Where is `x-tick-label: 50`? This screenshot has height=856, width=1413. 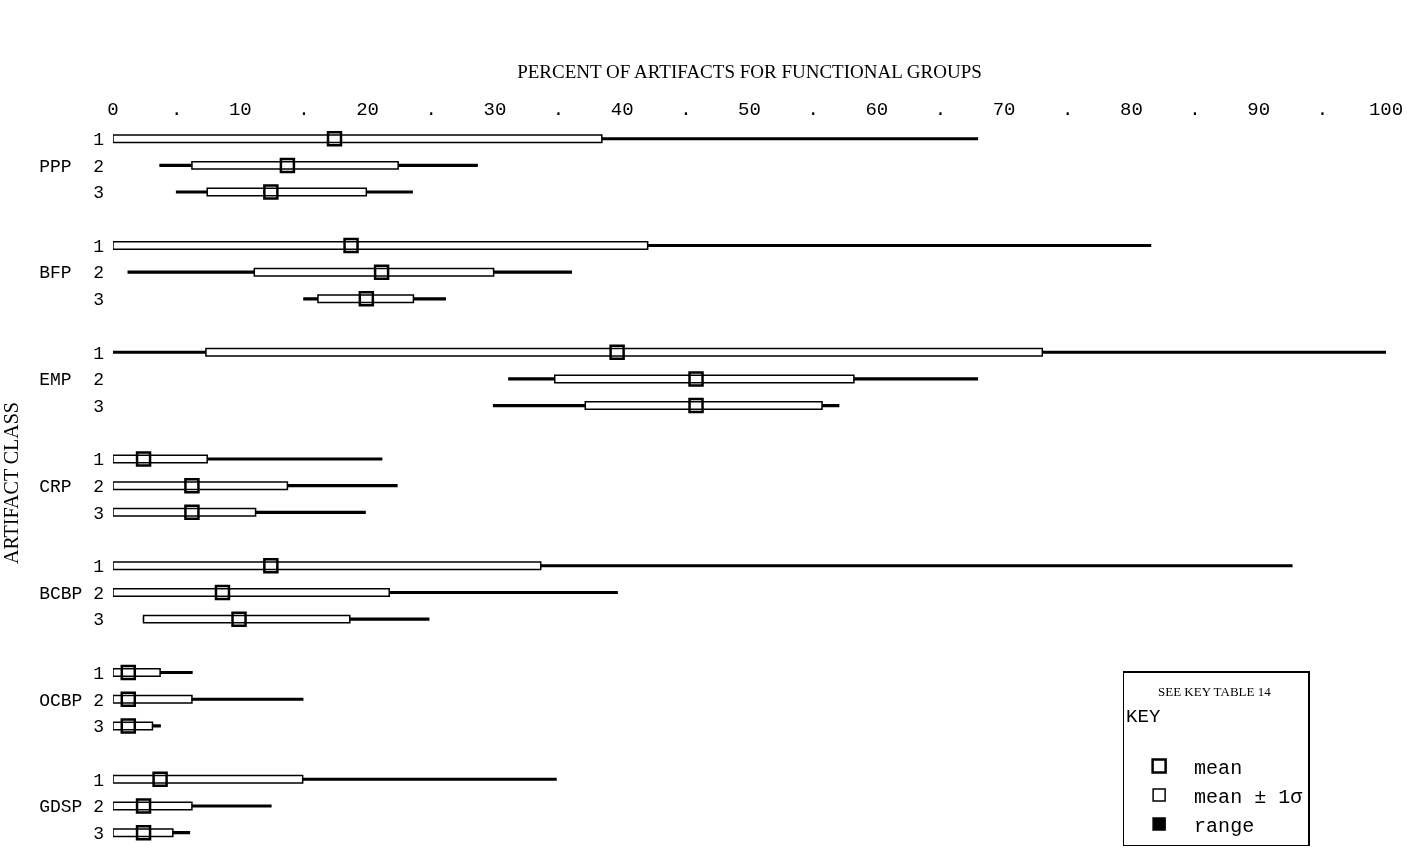 x-tick-label: 50 is located at coordinates (749, 110).